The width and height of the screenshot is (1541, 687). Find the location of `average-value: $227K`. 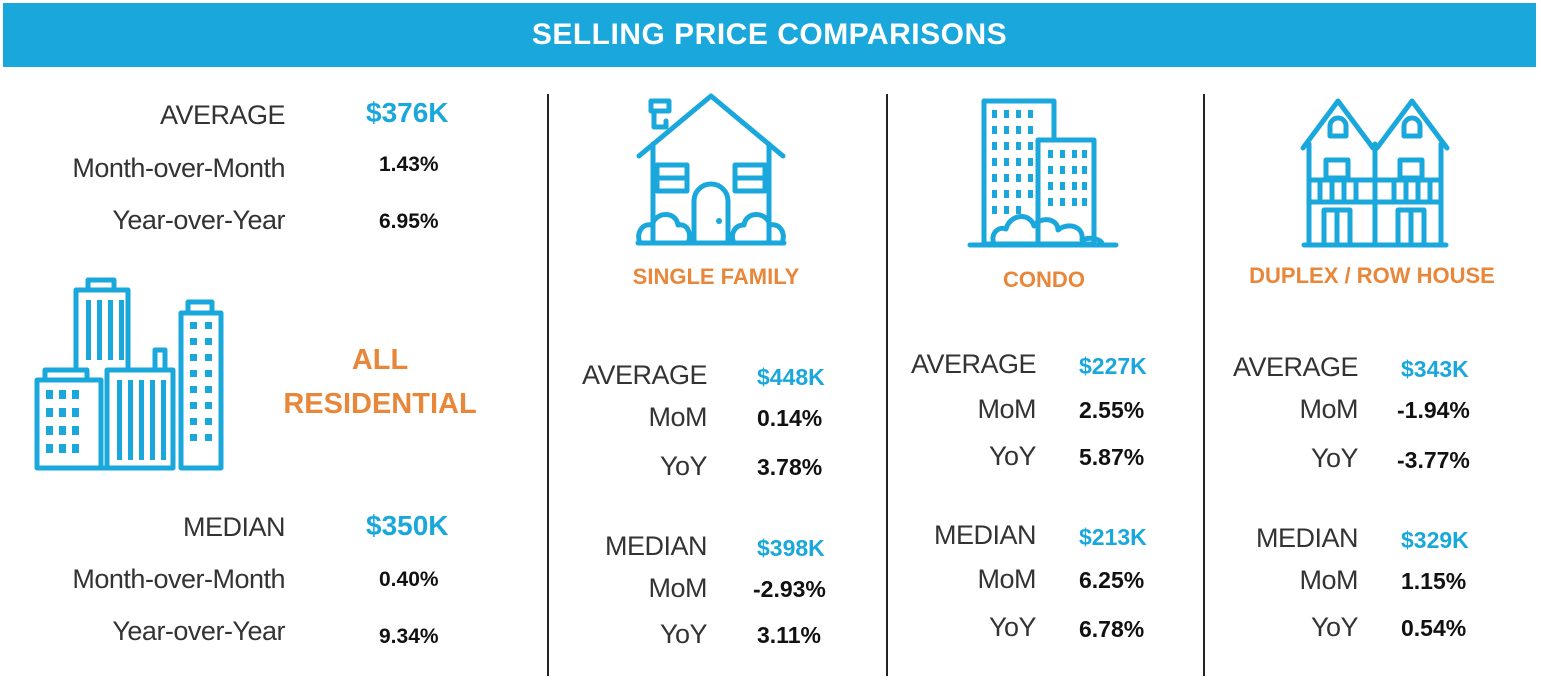

average-value: $227K is located at coordinates (1113, 366).